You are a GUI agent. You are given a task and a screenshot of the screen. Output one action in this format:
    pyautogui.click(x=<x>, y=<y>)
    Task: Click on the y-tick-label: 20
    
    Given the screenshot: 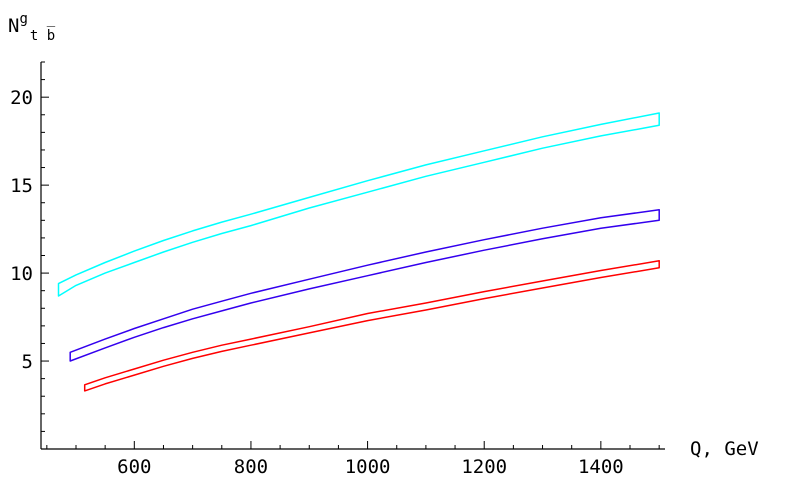 What is the action you would take?
    pyautogui.click(x=21, y=98)
    